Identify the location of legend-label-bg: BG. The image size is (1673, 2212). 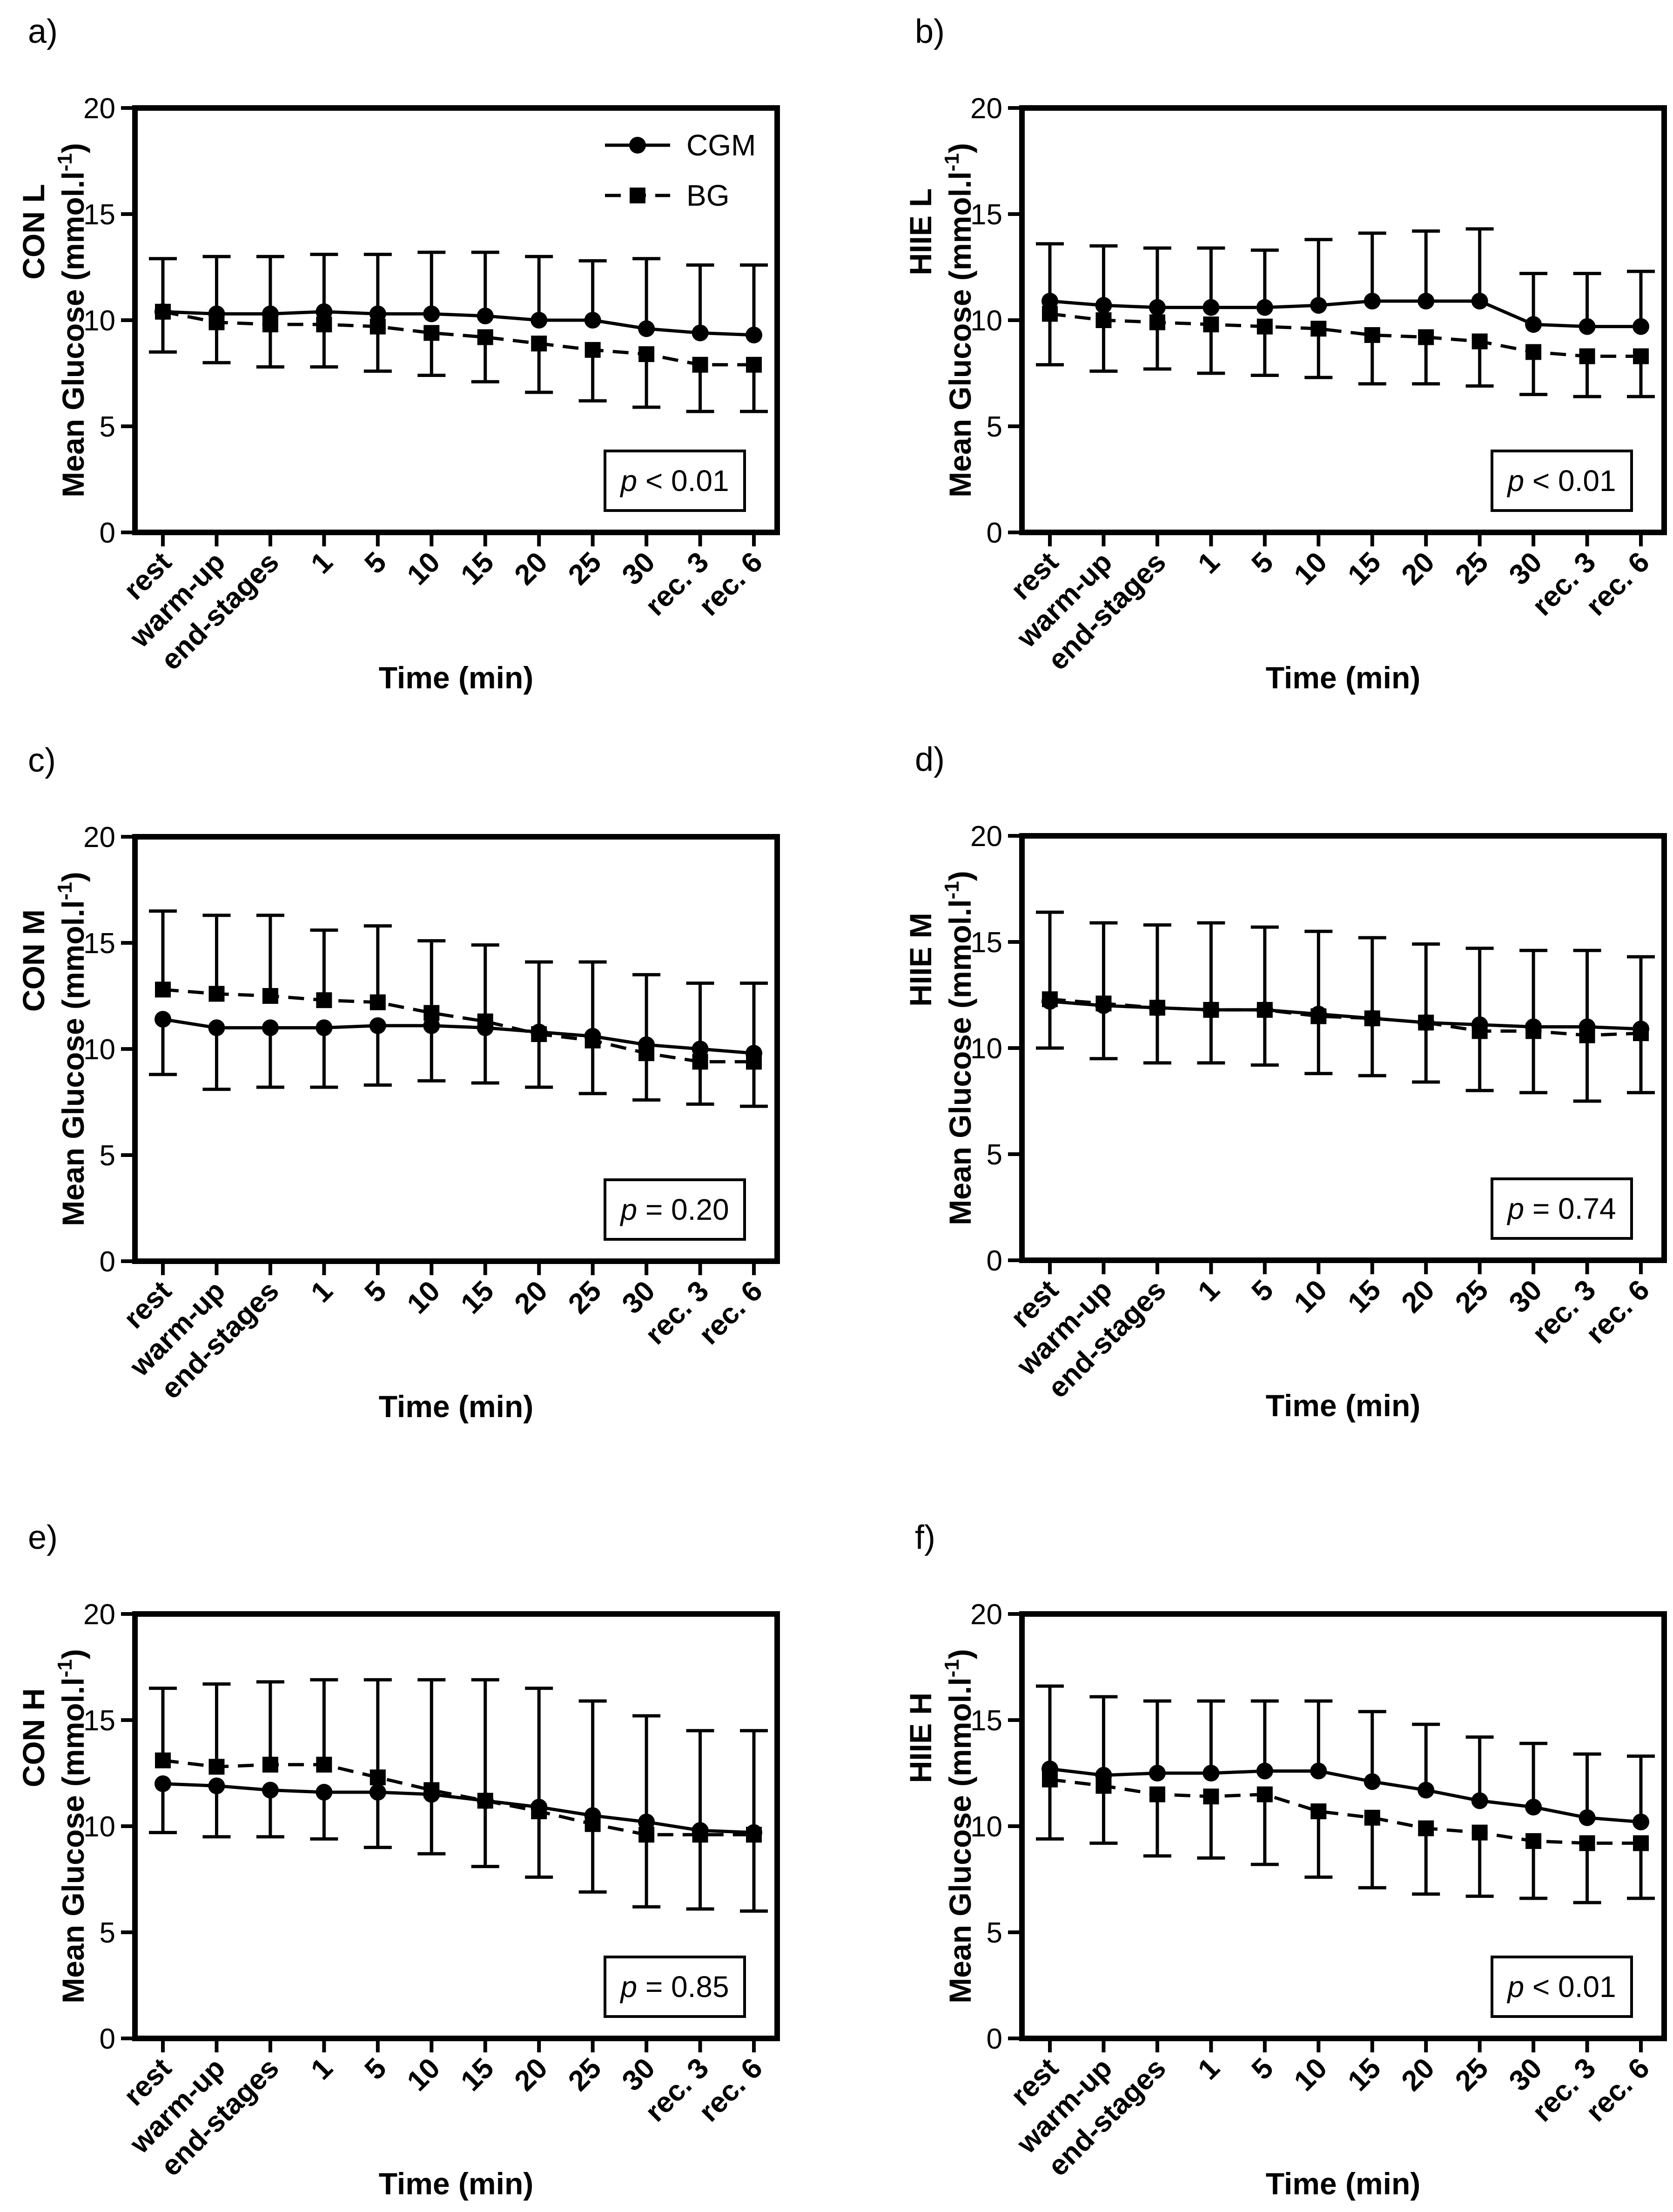
(707, 195).